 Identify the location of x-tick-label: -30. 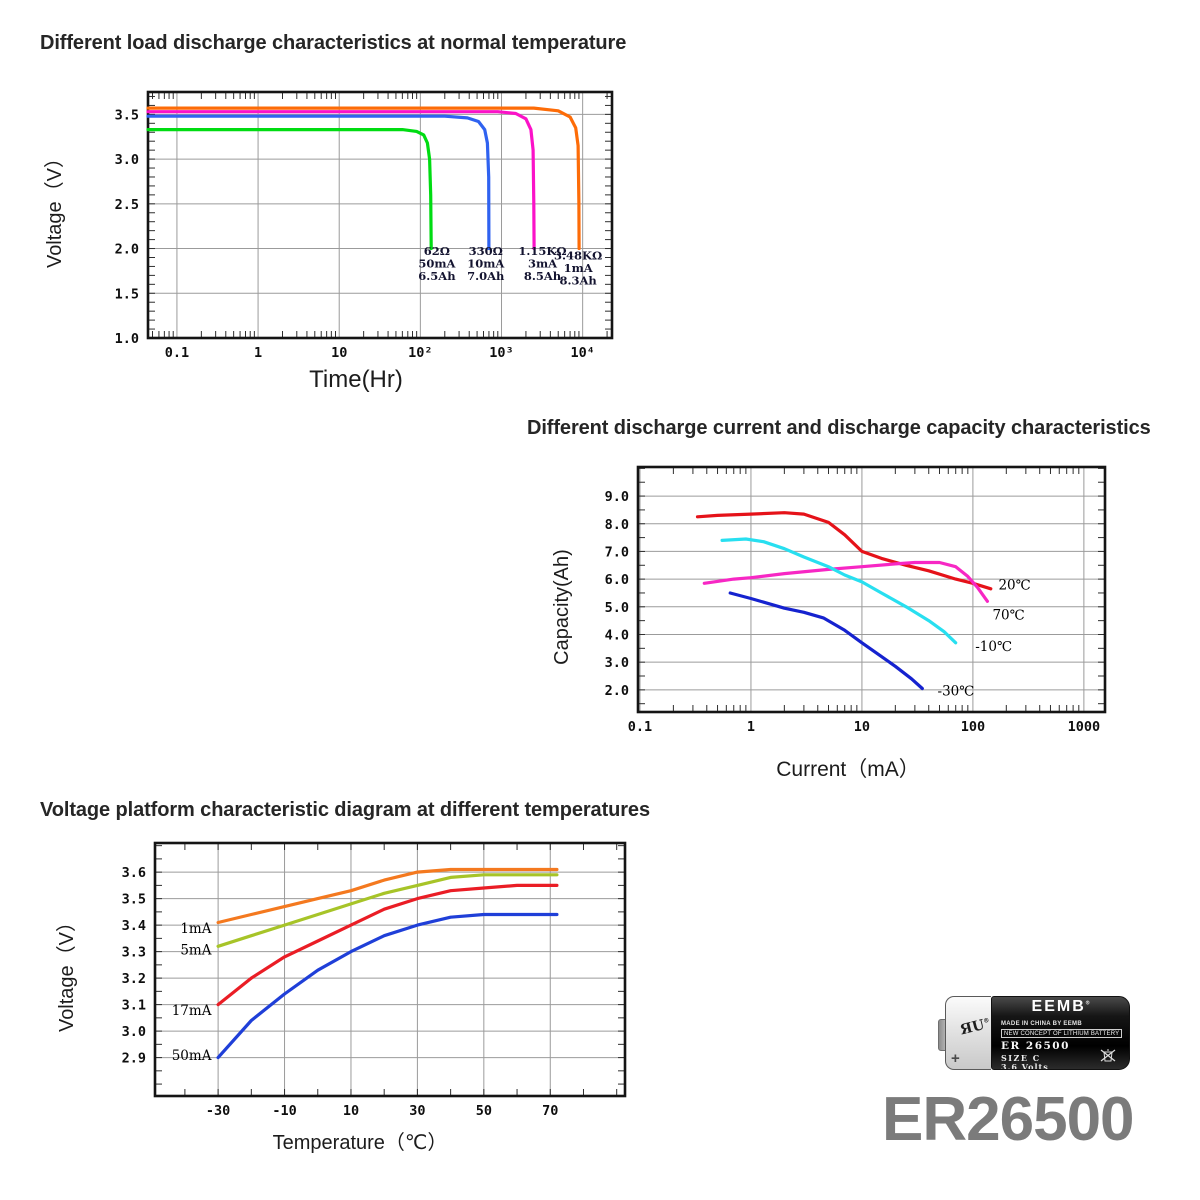
(218, 1111).